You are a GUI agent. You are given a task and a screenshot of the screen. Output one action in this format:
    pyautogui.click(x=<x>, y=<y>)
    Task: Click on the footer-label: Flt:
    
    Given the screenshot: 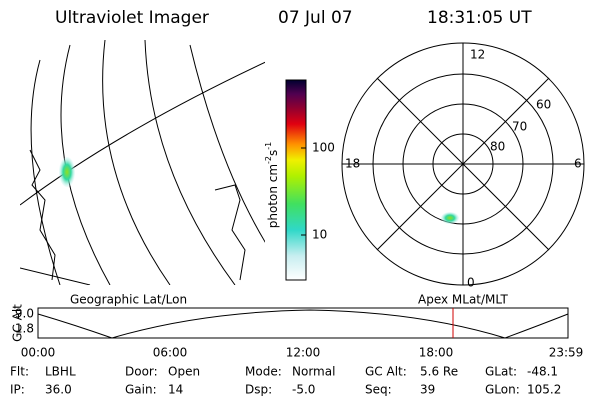 What is the action you would take?
    pyautogui.click(x=19, y=372)
    